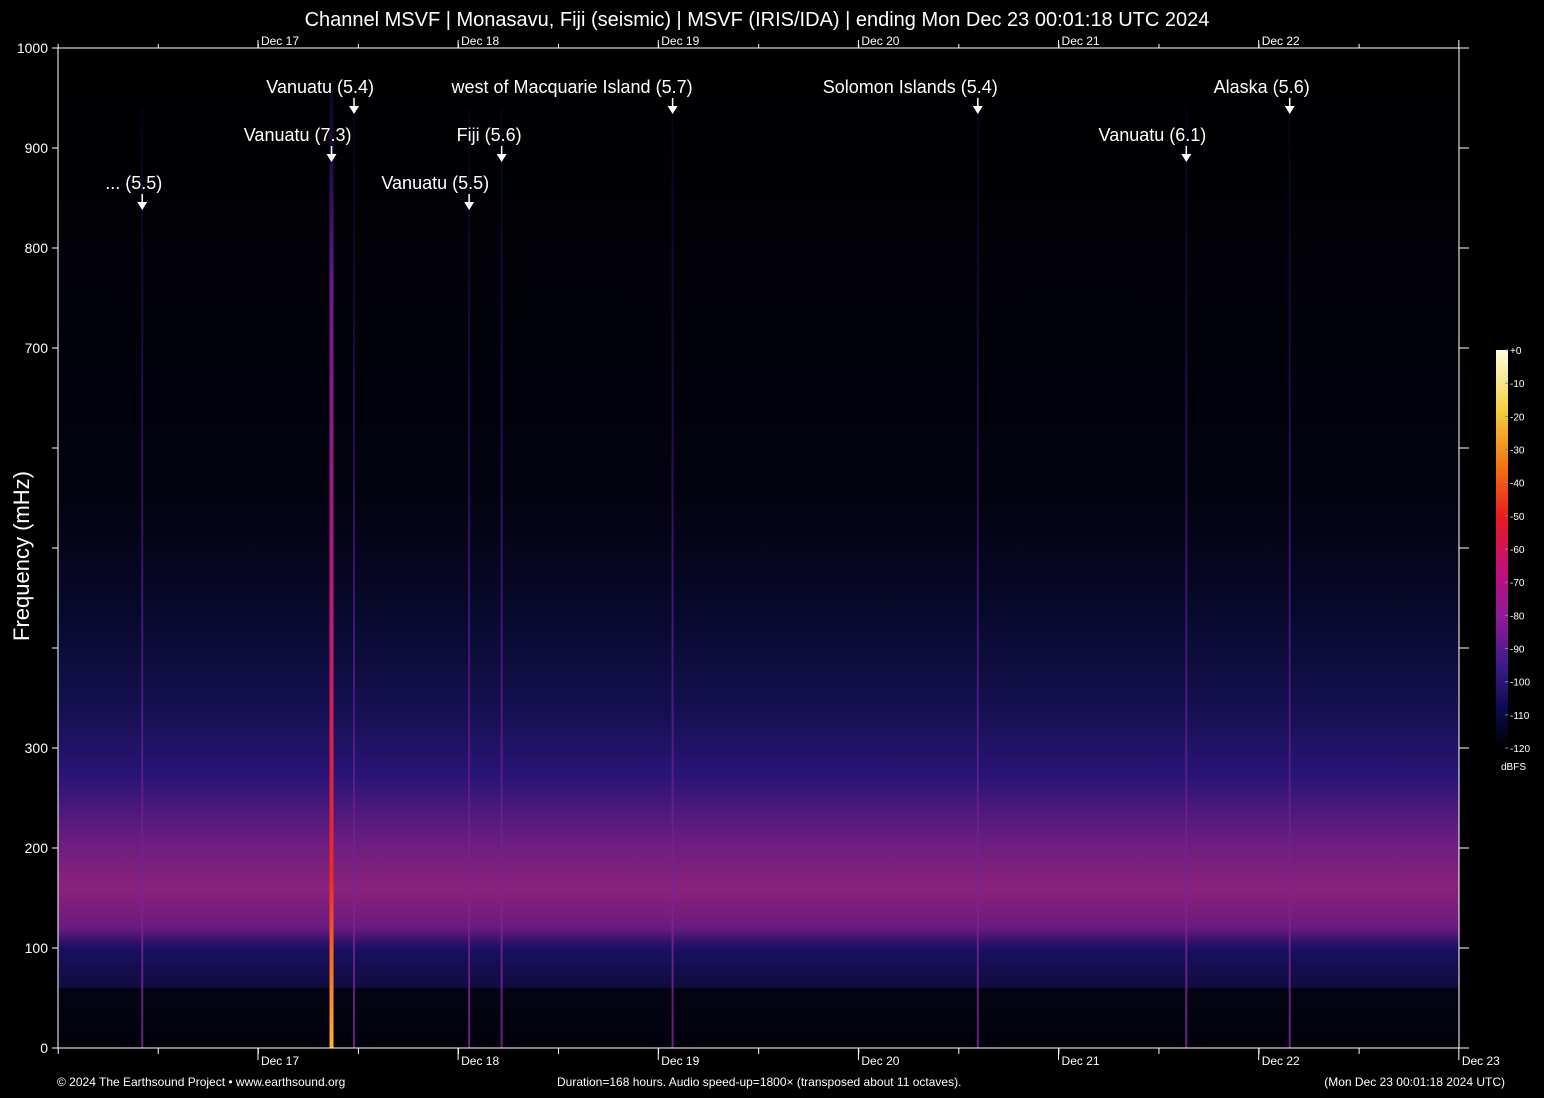  Describe the element at coordinates (680, 41) in the screenshot. I see `x-tick-label-top: Dec 19` at that location.